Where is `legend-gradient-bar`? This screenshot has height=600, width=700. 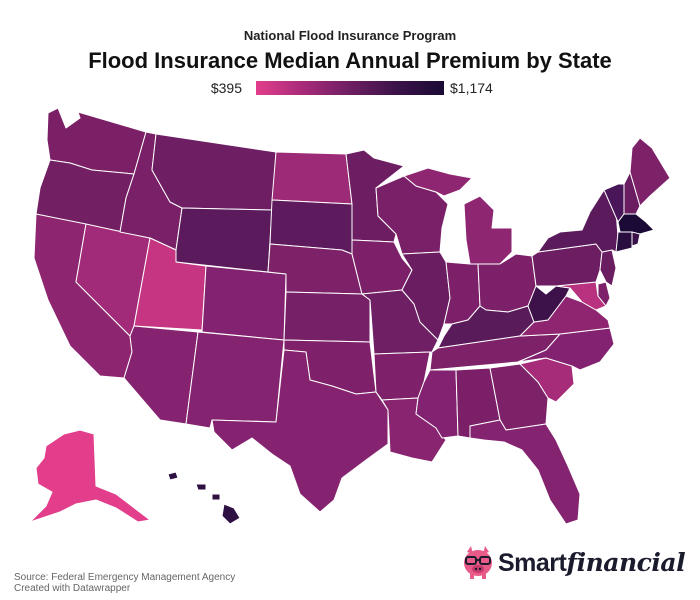 legend-gradient-bar is located at coordinates (350, 88).